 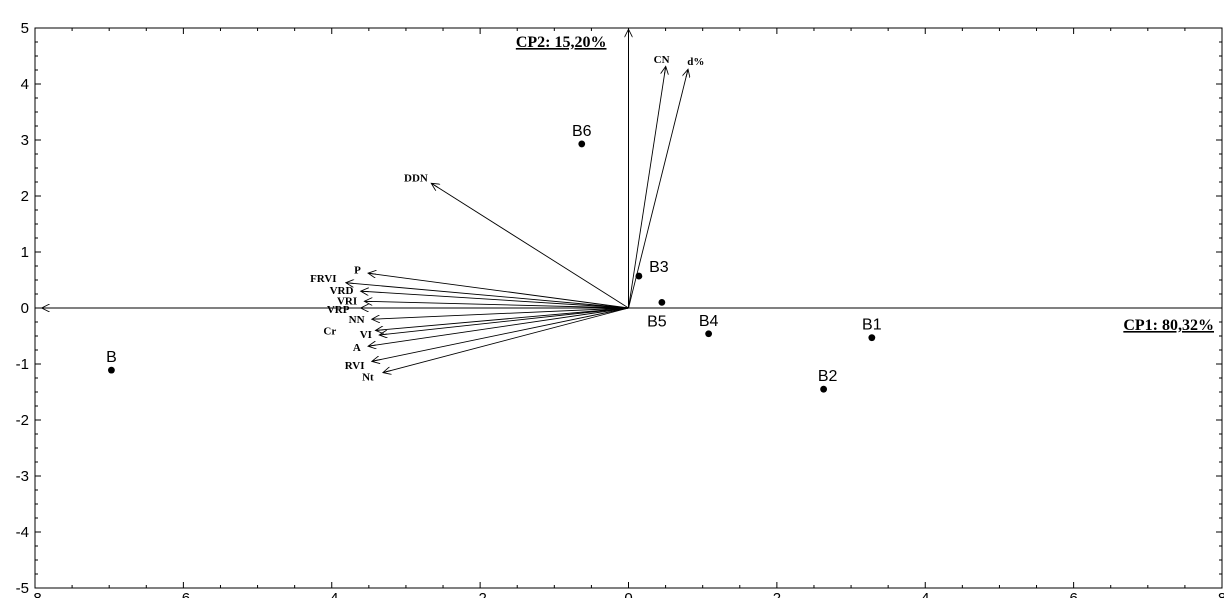 What do you see at coordinates (331, 594) in the screenshot?
I see `x-tick-label: -4` at bounding box center [331, 594].